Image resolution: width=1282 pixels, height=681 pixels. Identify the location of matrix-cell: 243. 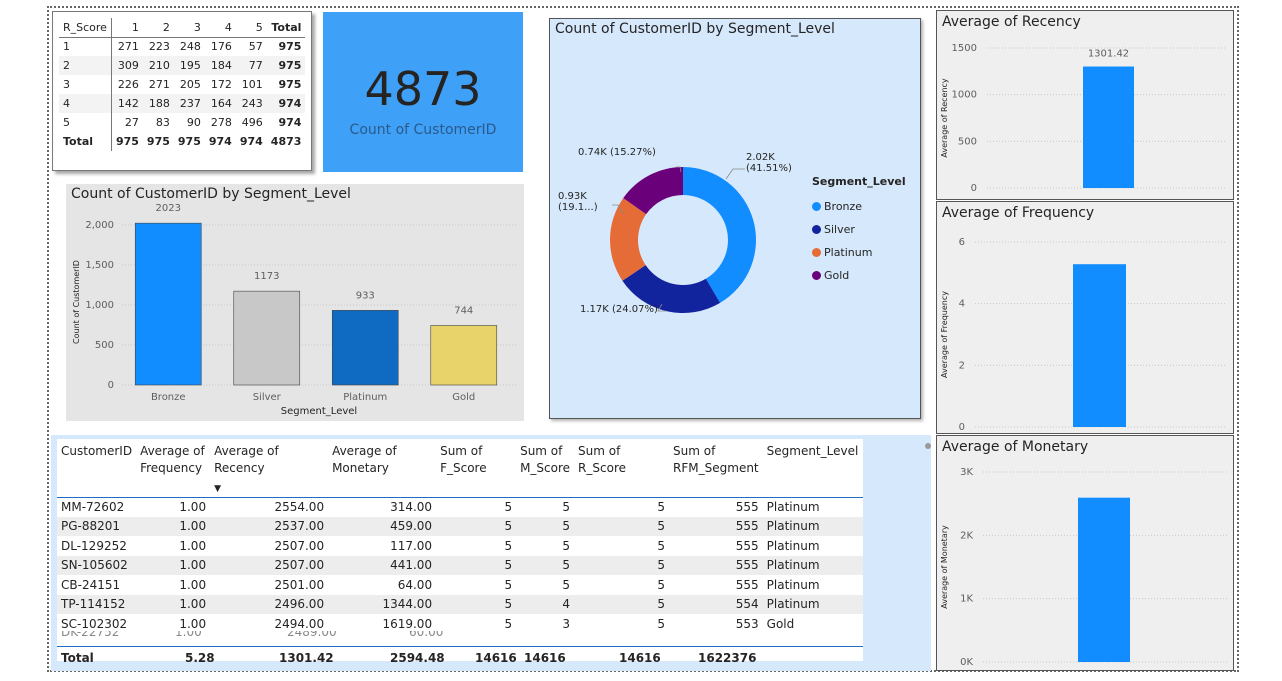
(251, 103).